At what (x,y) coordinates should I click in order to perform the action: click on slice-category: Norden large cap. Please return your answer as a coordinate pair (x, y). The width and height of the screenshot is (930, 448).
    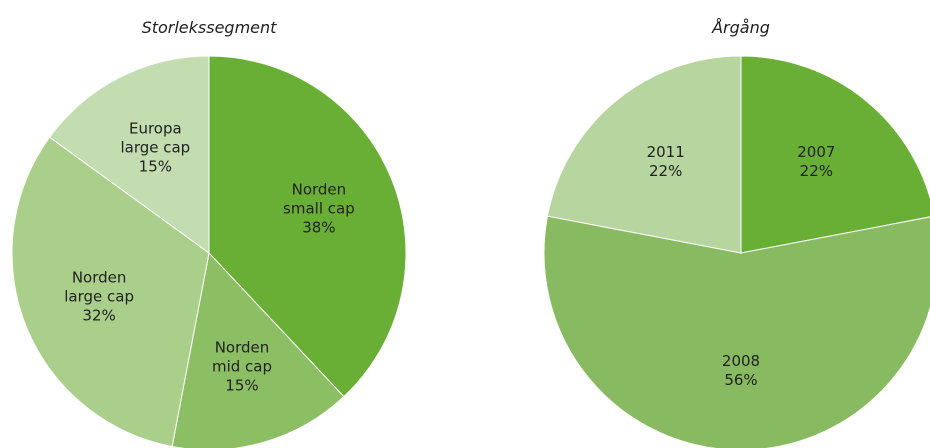
    Looking at the image, I should click on (99, 286).